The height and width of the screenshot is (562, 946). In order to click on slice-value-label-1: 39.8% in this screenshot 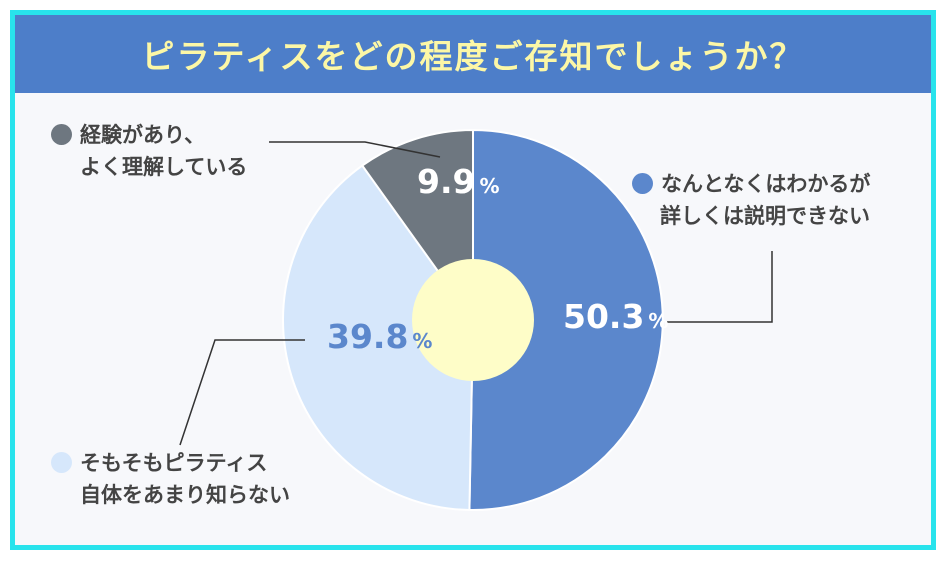, I will do `click(379, 336)`.